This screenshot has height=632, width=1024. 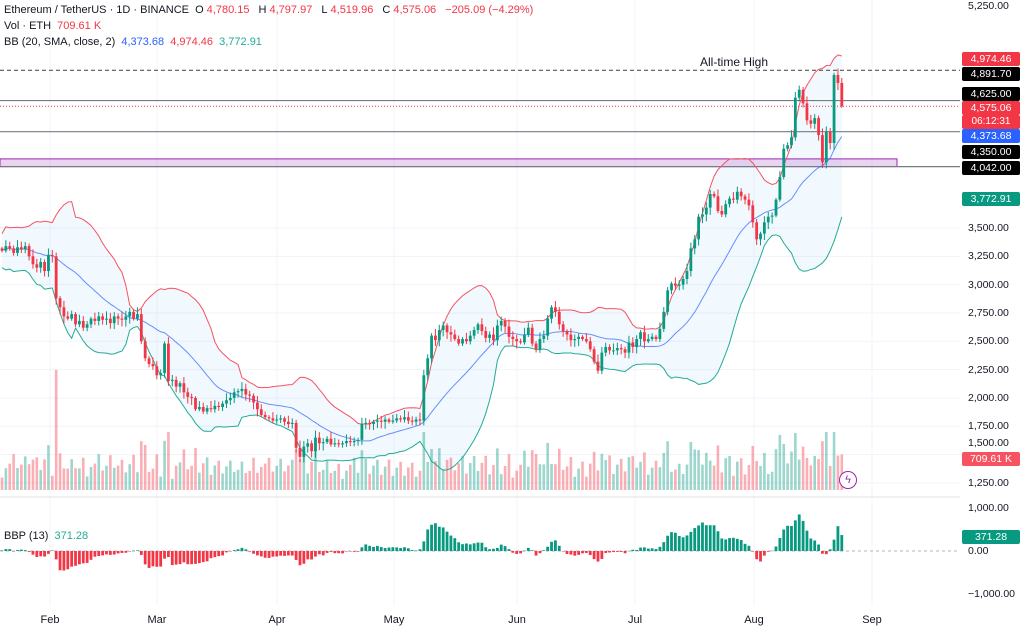 I want to click on time-axis-tick: Apr, so click(x=277, y=620).